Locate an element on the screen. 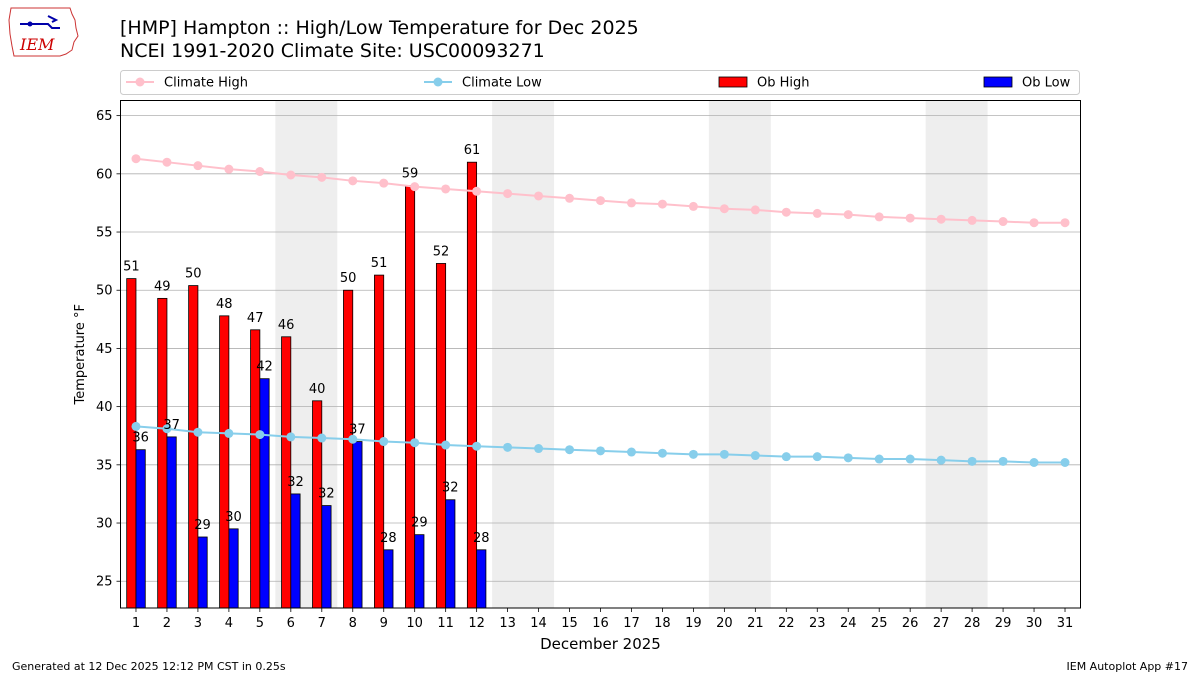 This screenshot has width=1200, height=675. ob-low-label-4: 30 is located at coordinates (233, 517).